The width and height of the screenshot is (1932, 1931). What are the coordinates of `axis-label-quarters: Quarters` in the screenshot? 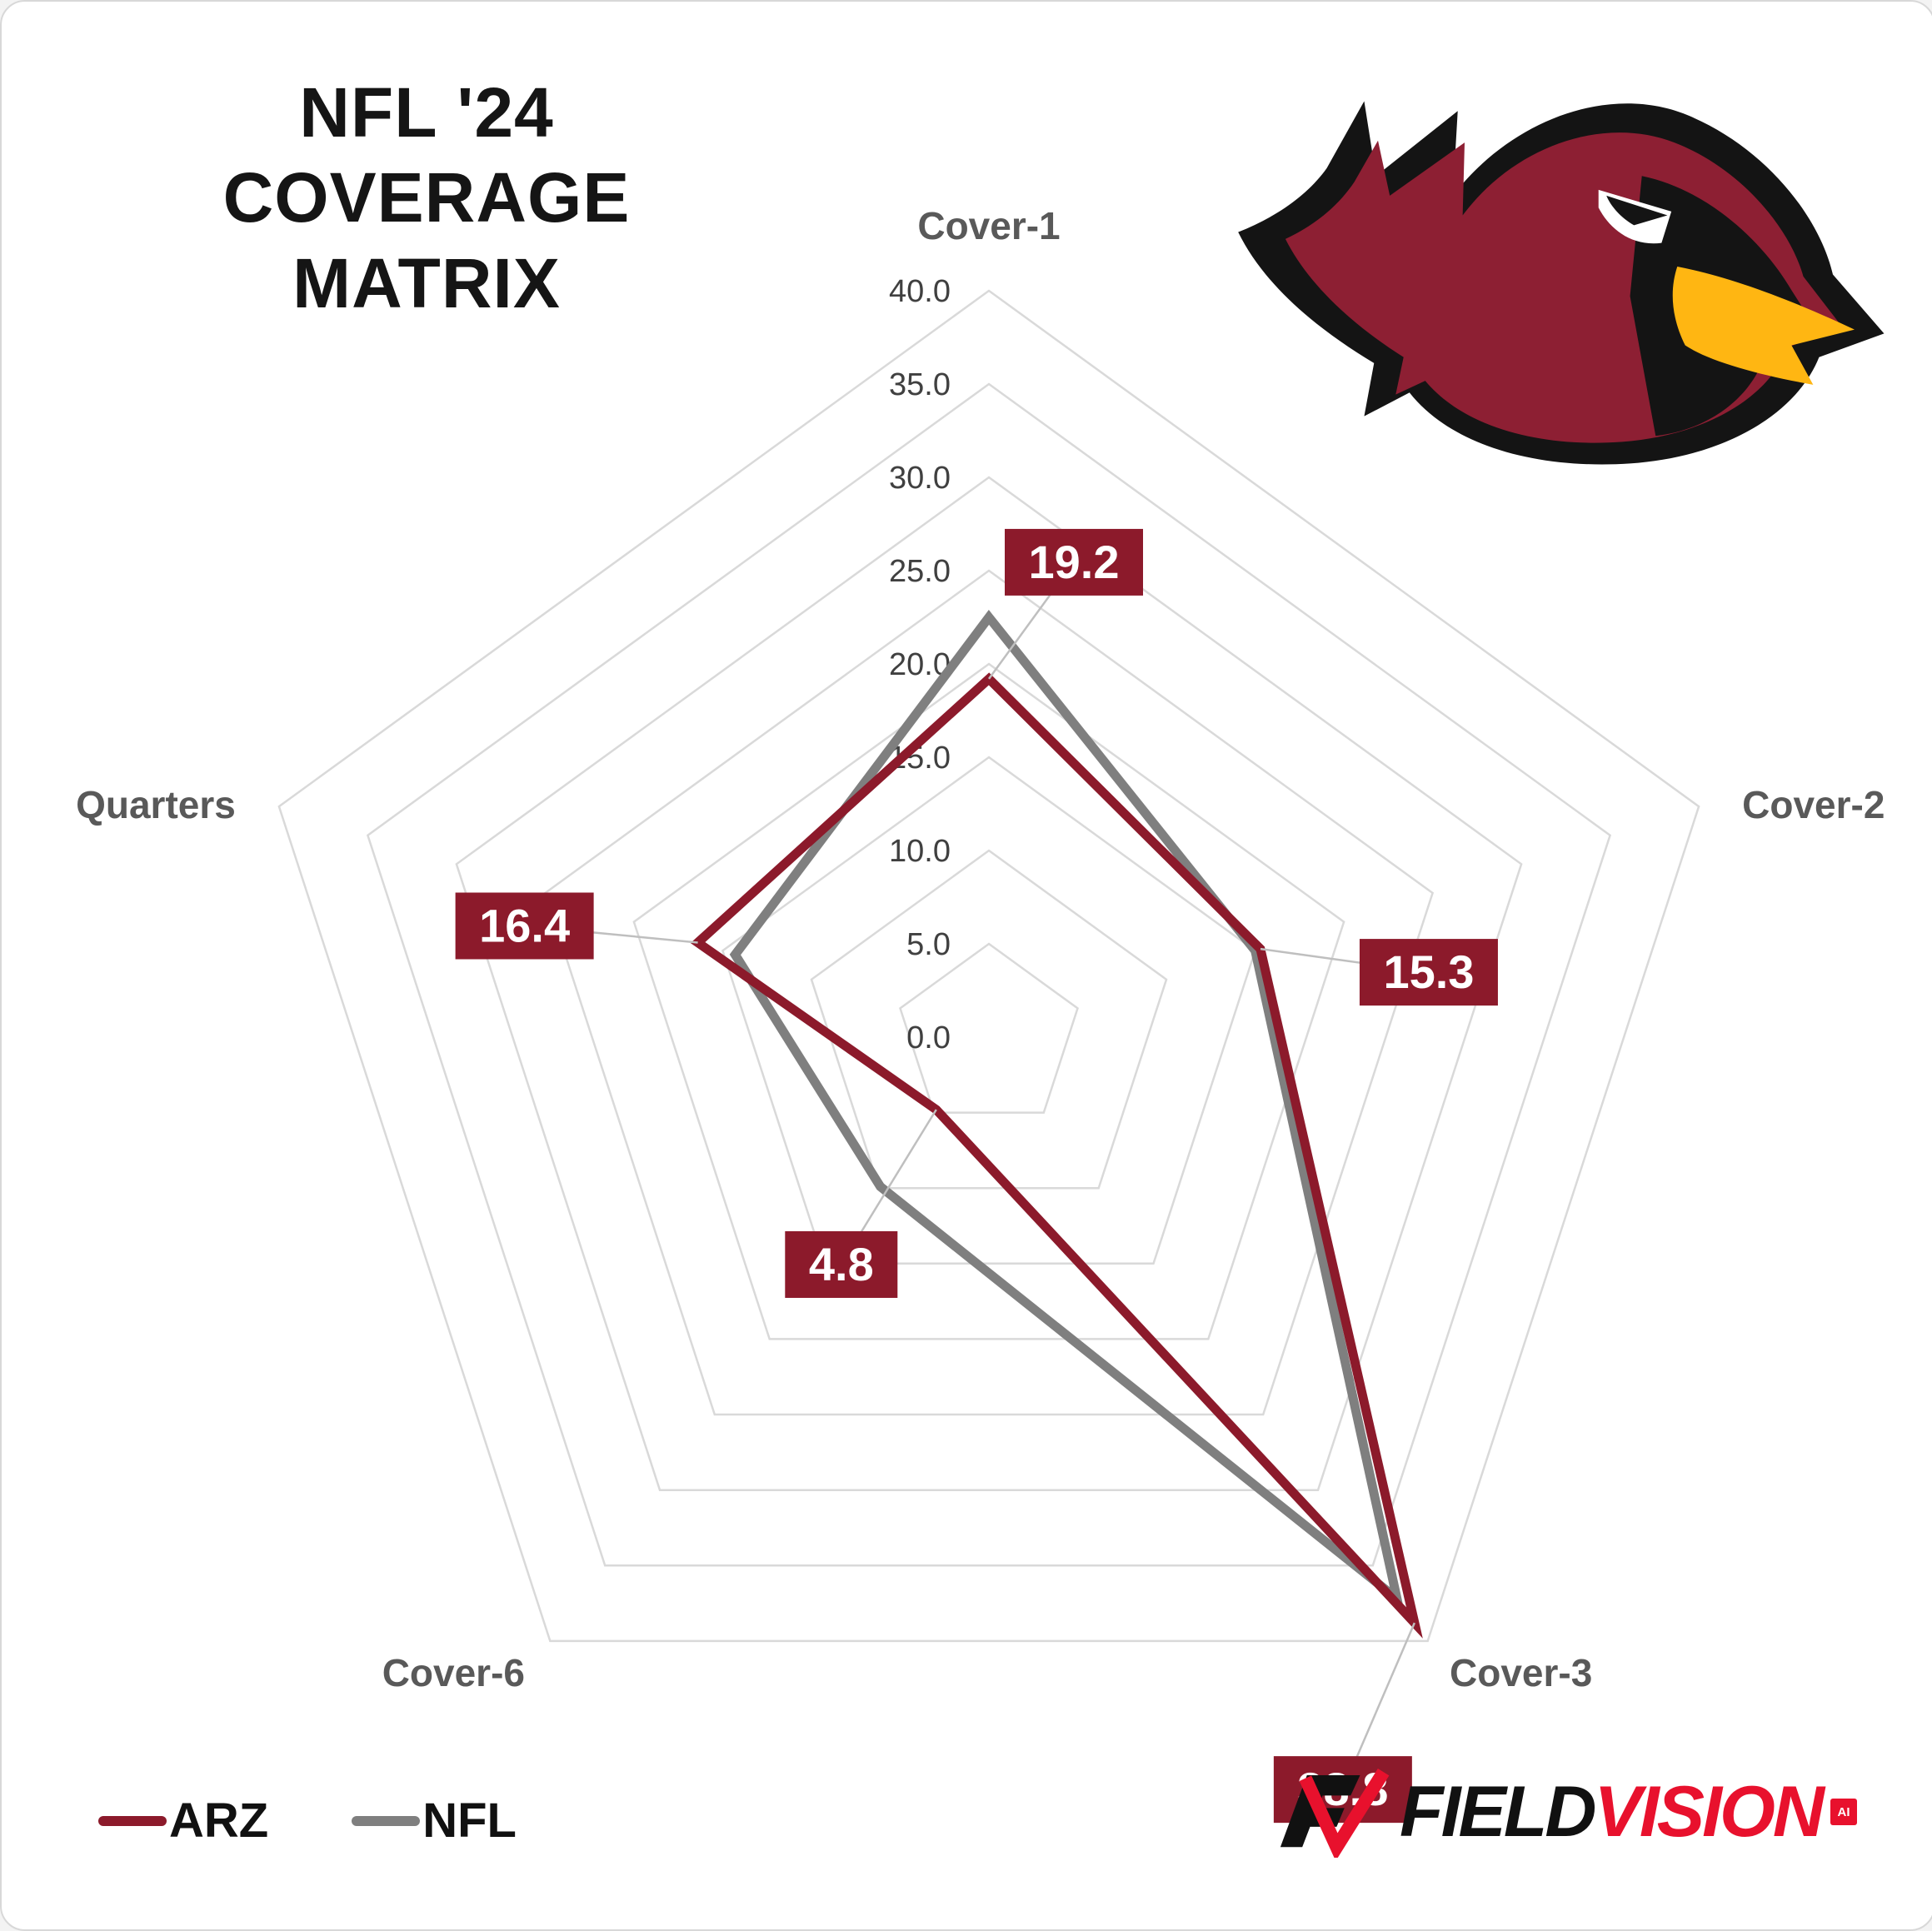 It's located at (156, 804).